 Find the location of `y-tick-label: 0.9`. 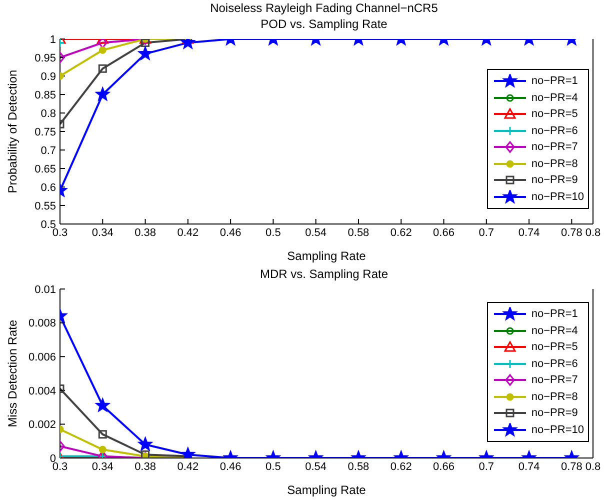

y-tick-label: 0.9 is located at coordinates (48, 76).